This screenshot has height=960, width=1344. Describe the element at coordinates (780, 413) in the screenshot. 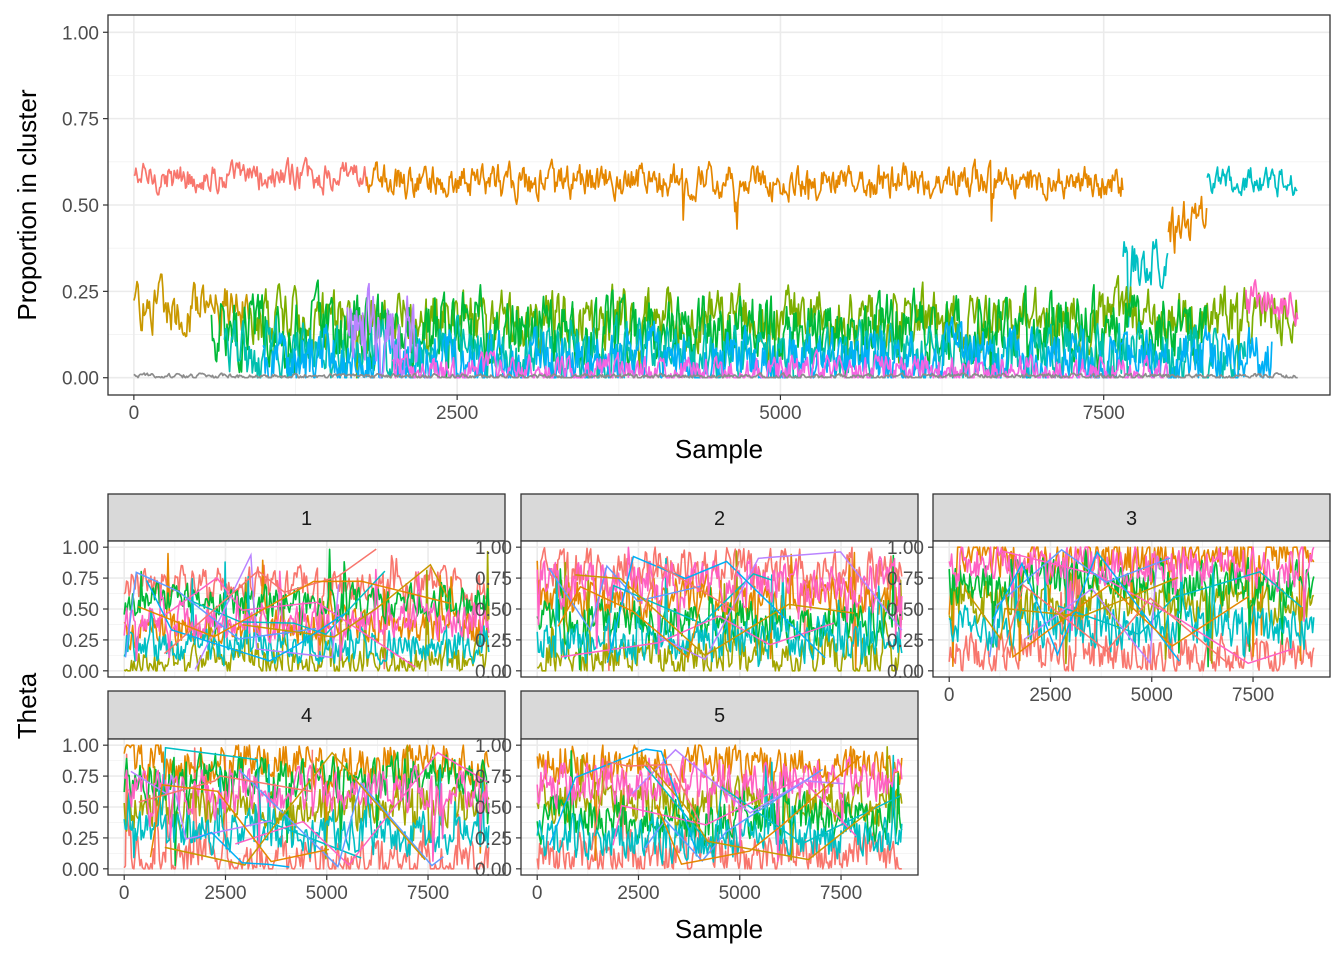

I see `top-x-tick-label: 5000` at that location.